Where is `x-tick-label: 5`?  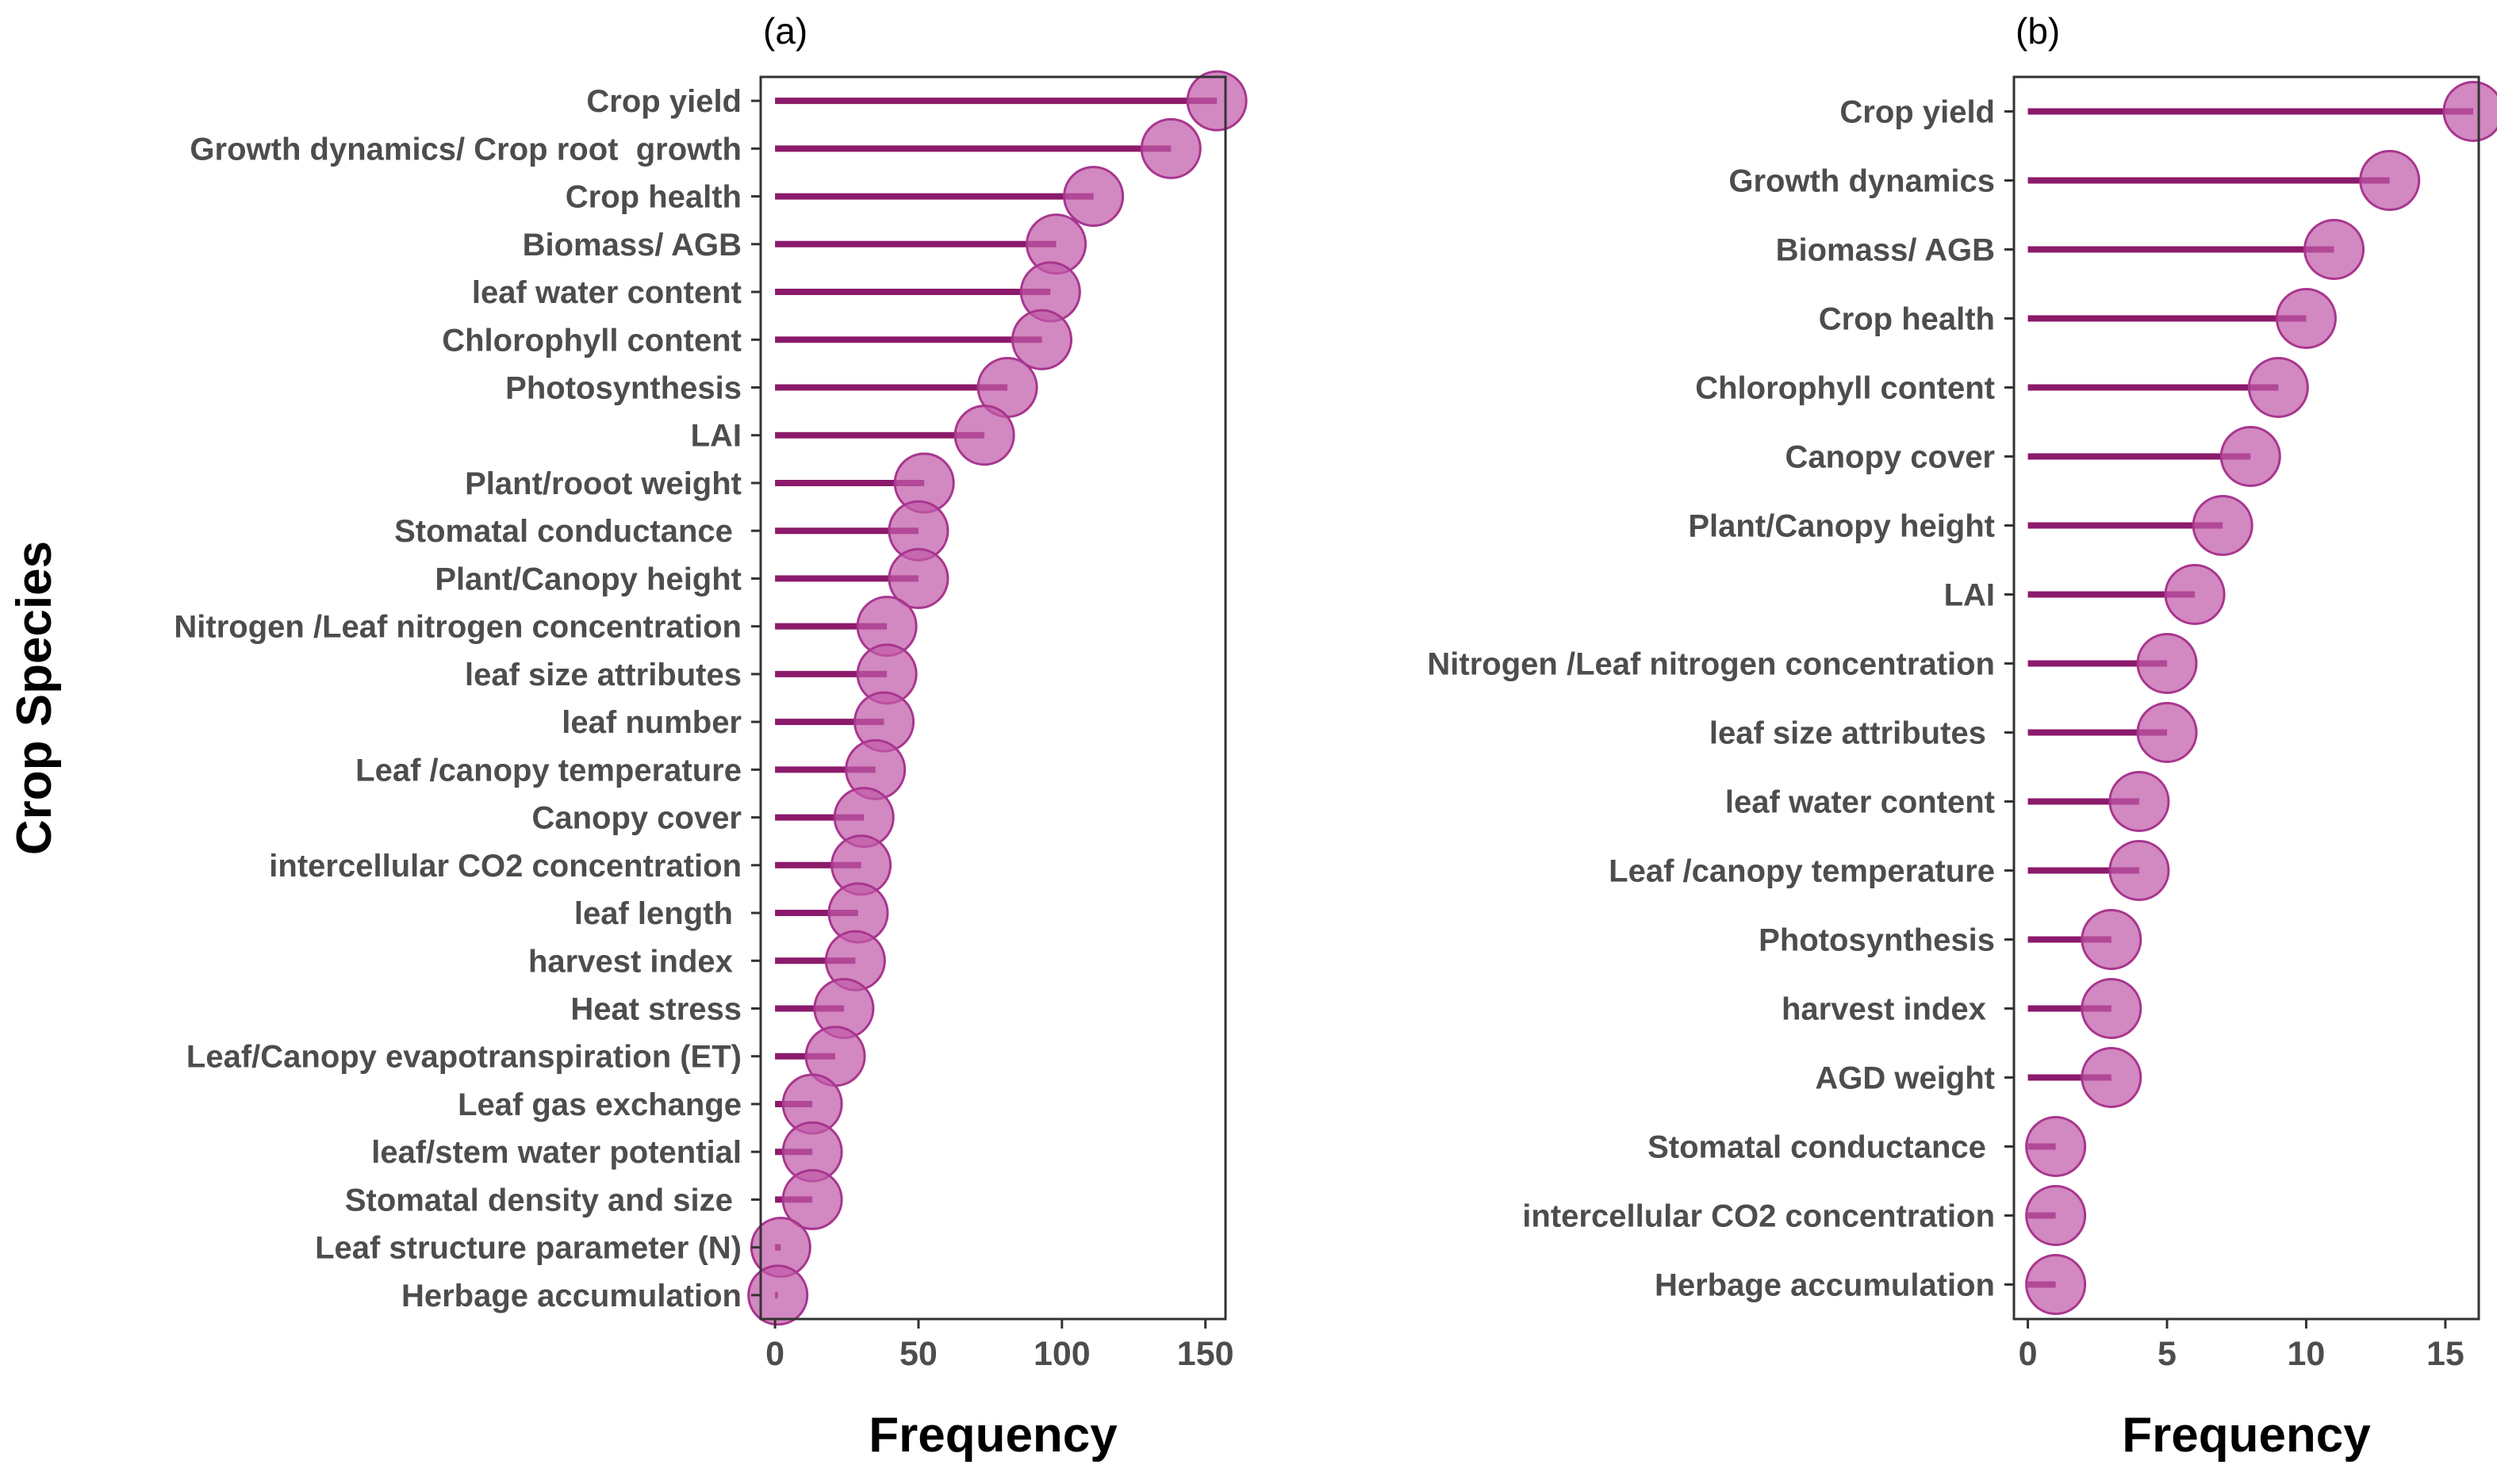 x-tick-label: 5 is located at coordinates (2167, 1354).